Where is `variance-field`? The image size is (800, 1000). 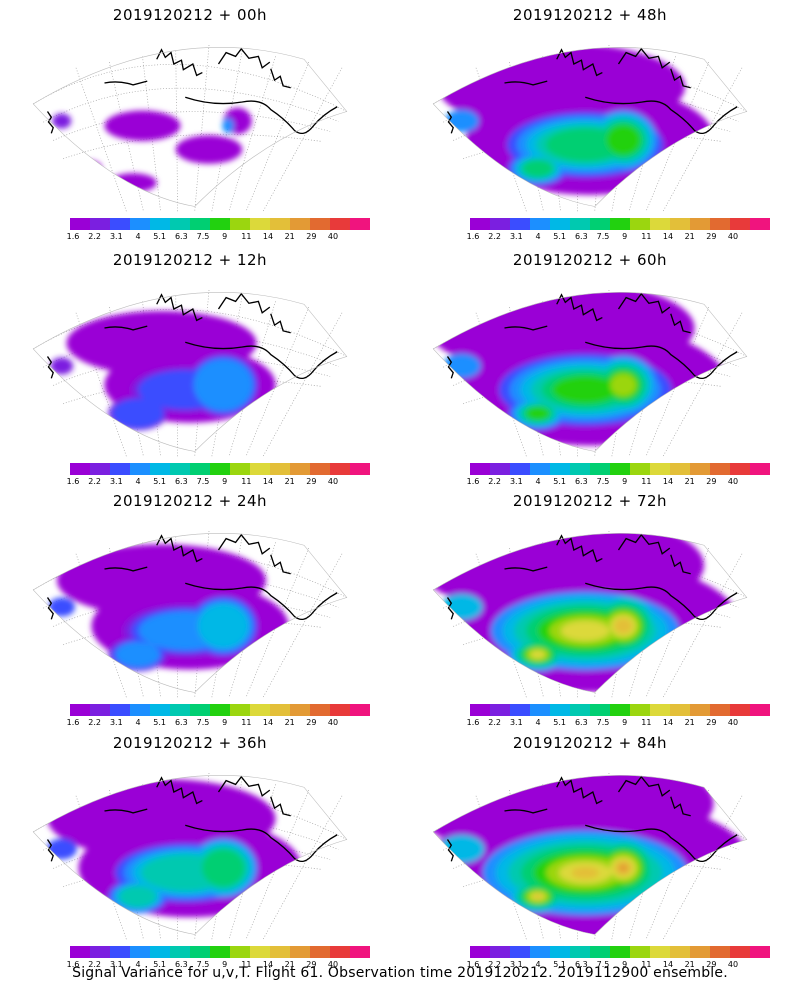
variance-field is located at coordinates (152, 150).